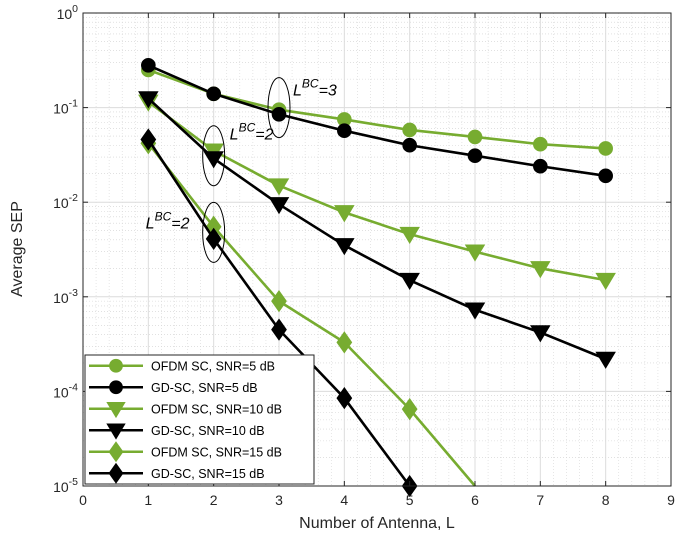 This screenshot has width=687, height=533. I want to click on x-tick-label: 9, so click(671, 500).